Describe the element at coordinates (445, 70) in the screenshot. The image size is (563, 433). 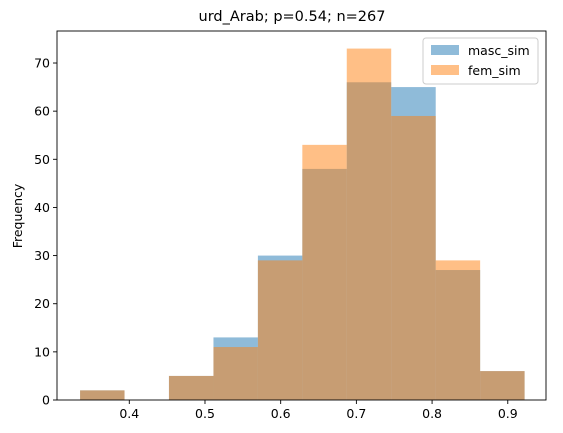
I see `legend-swatch-fem_sim` at that location.